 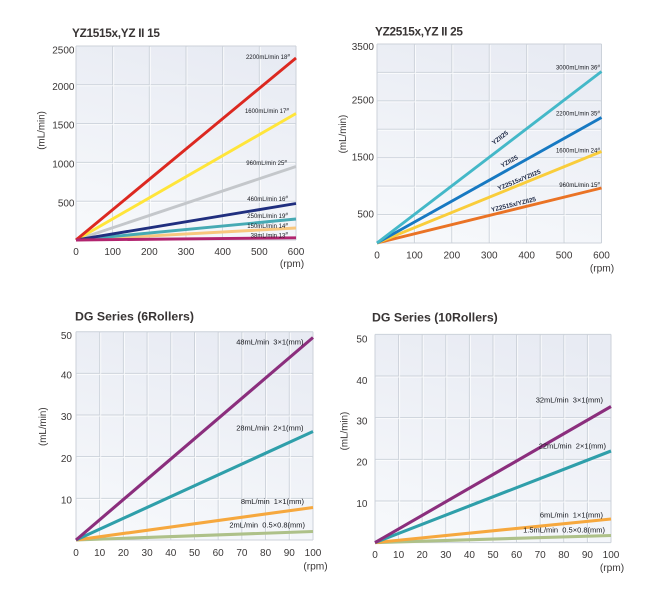 What do you see at coordinates (578, 113) in the screenshot?
I see `svg-text: 2200mL/min 35#` at bounding box center [578, 113].